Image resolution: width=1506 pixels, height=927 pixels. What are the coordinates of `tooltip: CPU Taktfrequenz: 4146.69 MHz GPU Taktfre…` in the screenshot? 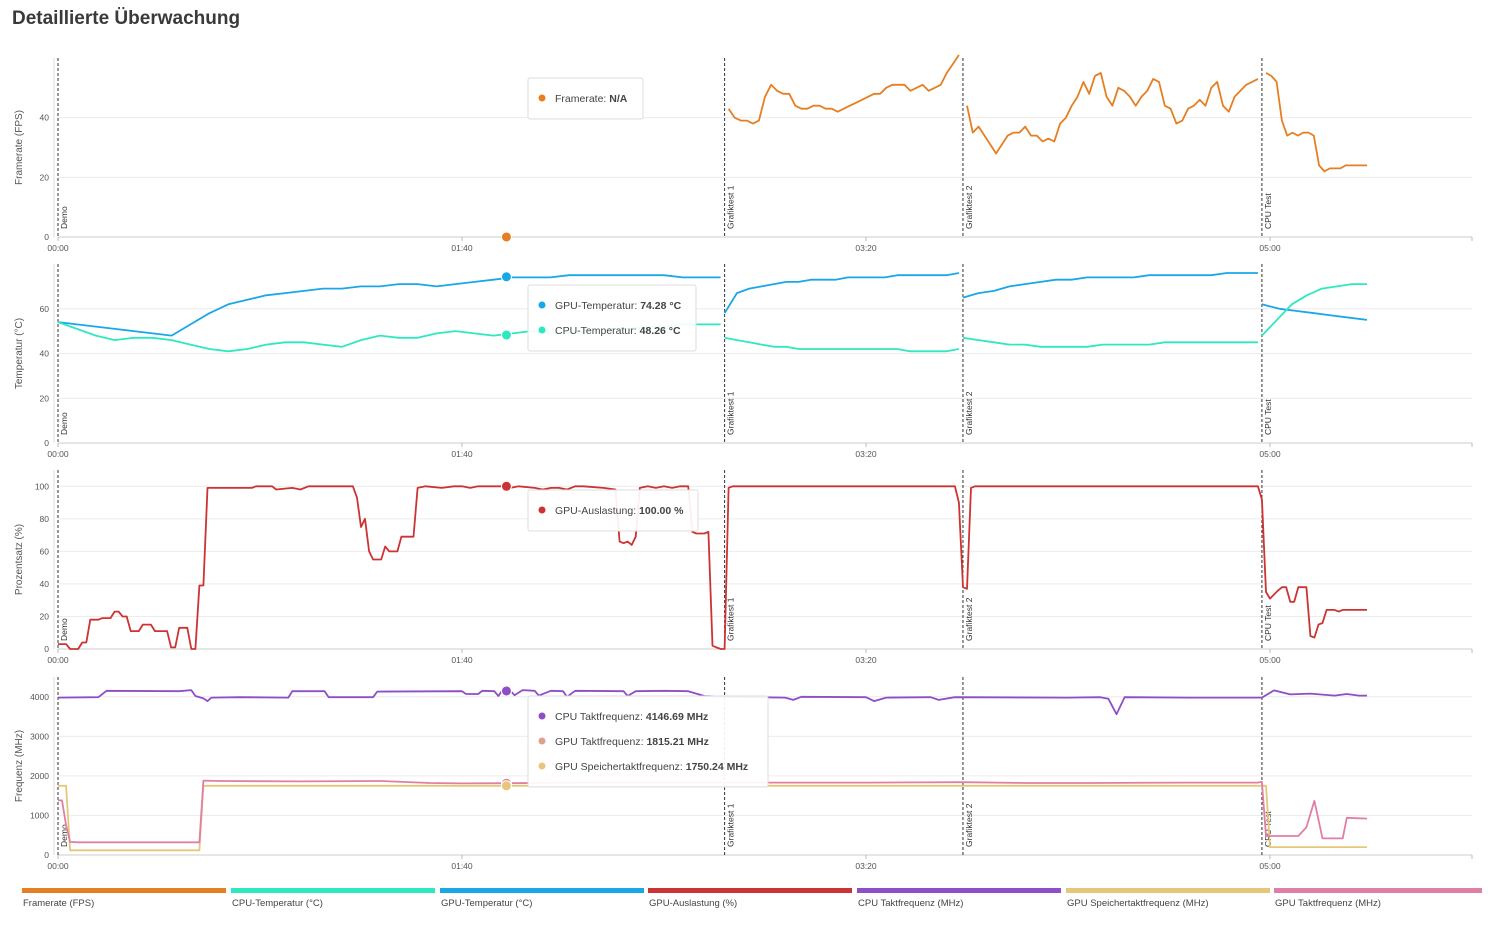 It's located at (648, 741).